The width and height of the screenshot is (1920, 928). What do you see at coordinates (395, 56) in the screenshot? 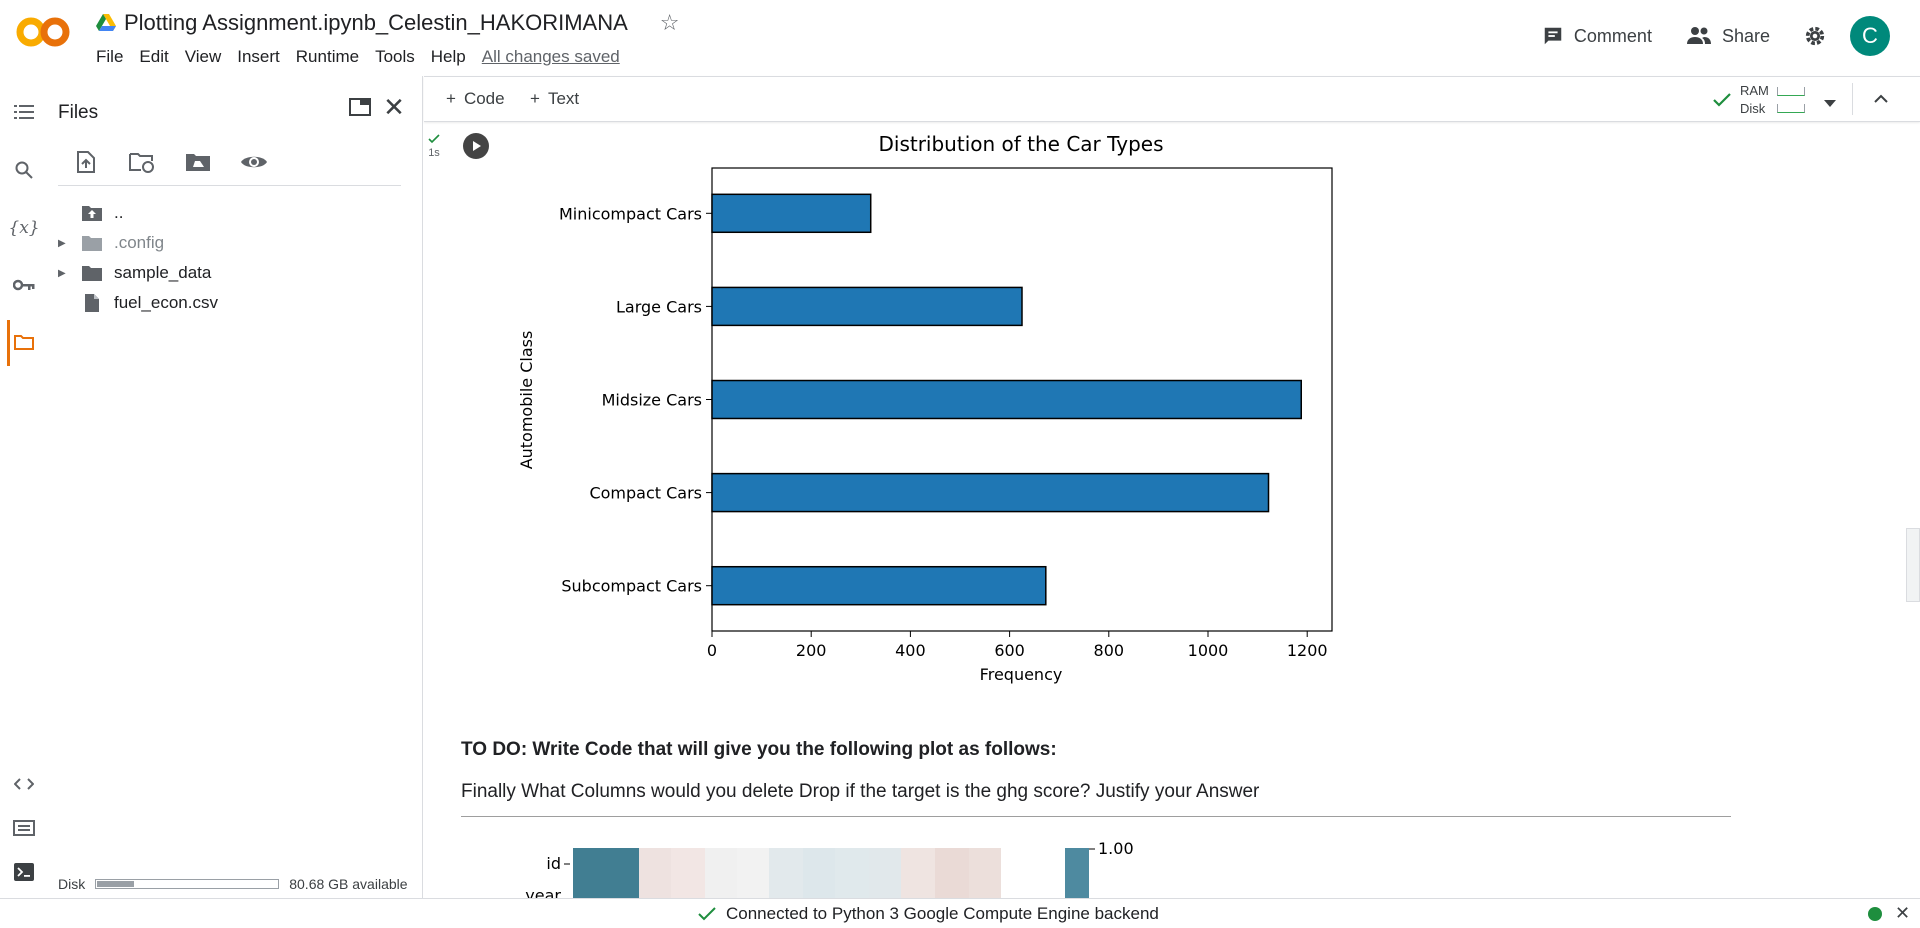
I see `menu-tools: Tools` at bounding box center [395, 56].